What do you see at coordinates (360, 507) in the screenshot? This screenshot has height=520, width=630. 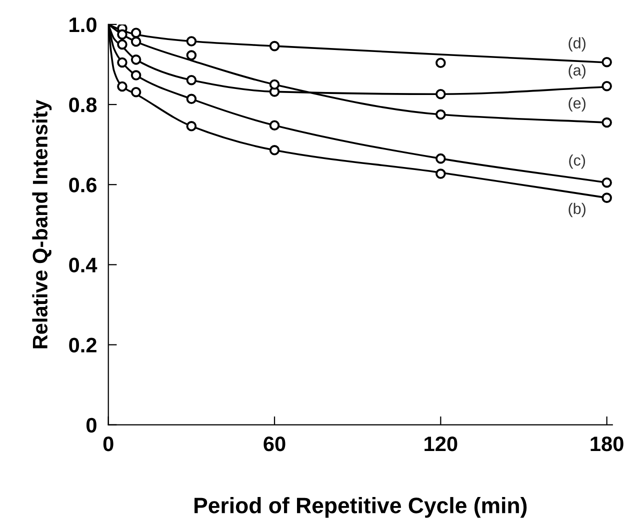 I see `x-axis-title: Period of Repetitive Cycle (min)` at bounding box center [360, 507].